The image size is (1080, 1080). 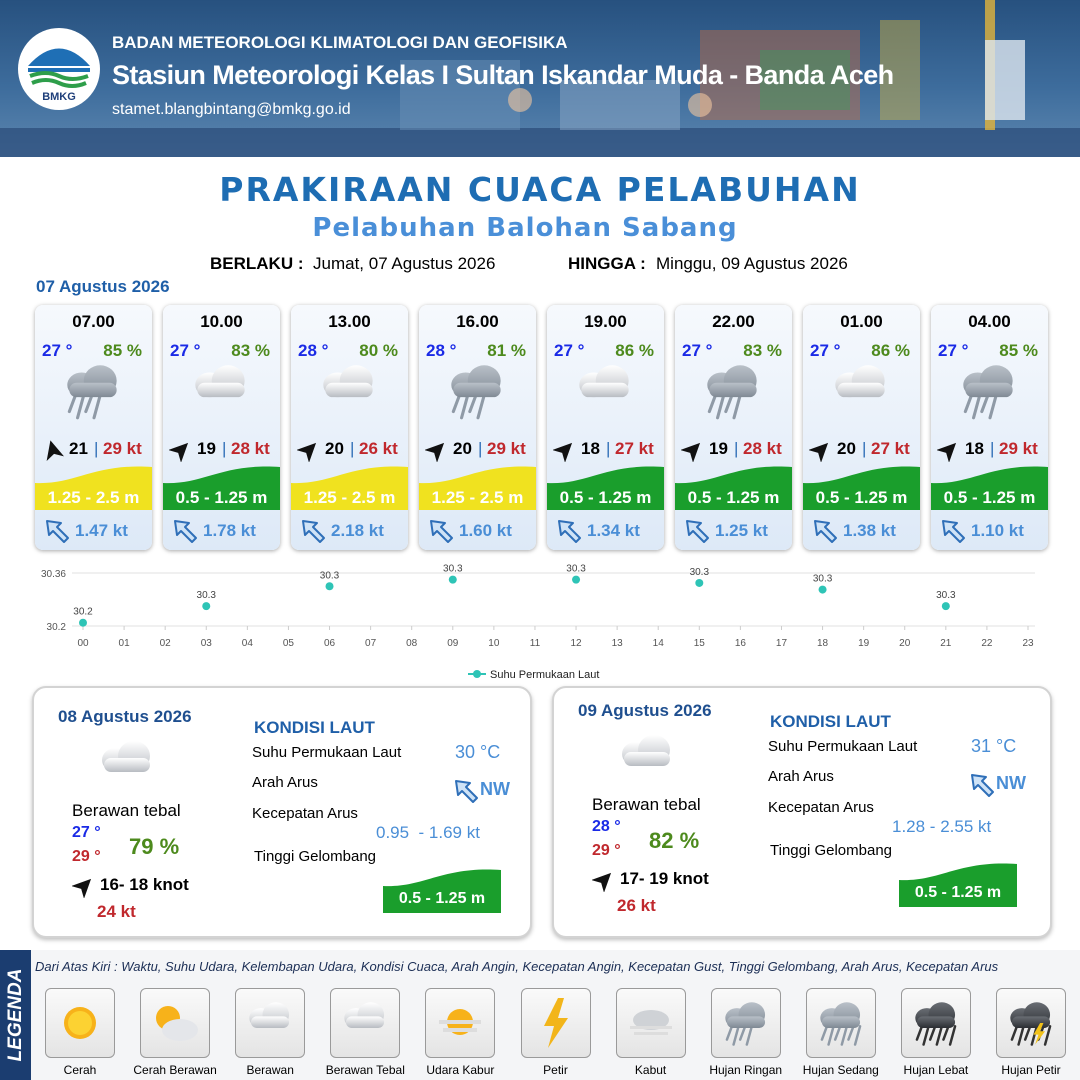 I want to click on time: 01.00, so click(x=861, y=321).